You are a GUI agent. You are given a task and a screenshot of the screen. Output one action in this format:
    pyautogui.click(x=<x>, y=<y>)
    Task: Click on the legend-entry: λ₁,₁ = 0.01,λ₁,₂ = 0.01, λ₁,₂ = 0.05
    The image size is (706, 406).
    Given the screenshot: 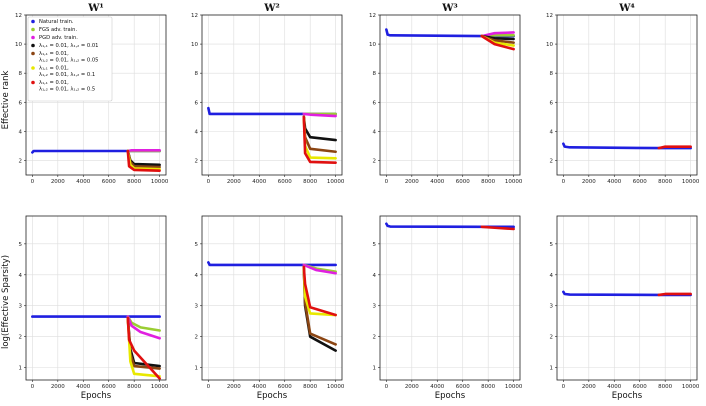 What is the action you would take?
    pyautogui.click(x=64, y=57)
    